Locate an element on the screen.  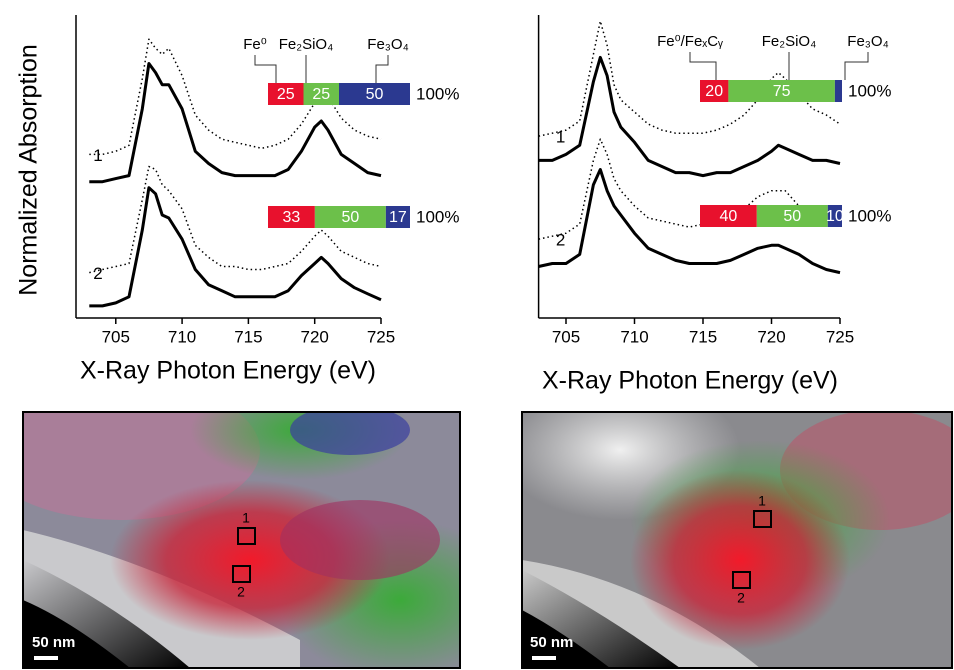
segment-label: 33 is located at coordinates (292, 217).